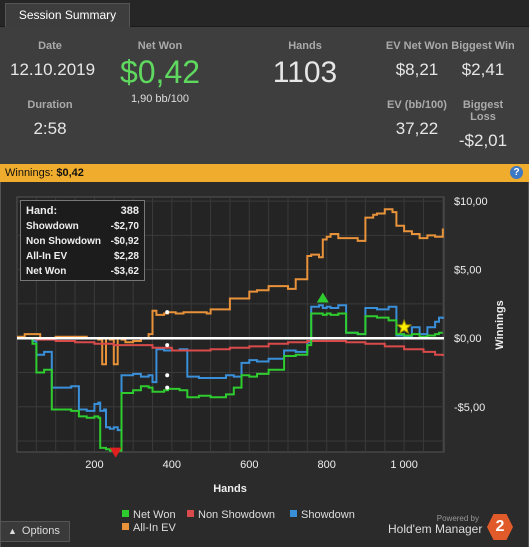  What do you see at coordinates (29, 173) in the screenshot?
I see `winnings-label: Winnings:` at bounding box center [29, 173].